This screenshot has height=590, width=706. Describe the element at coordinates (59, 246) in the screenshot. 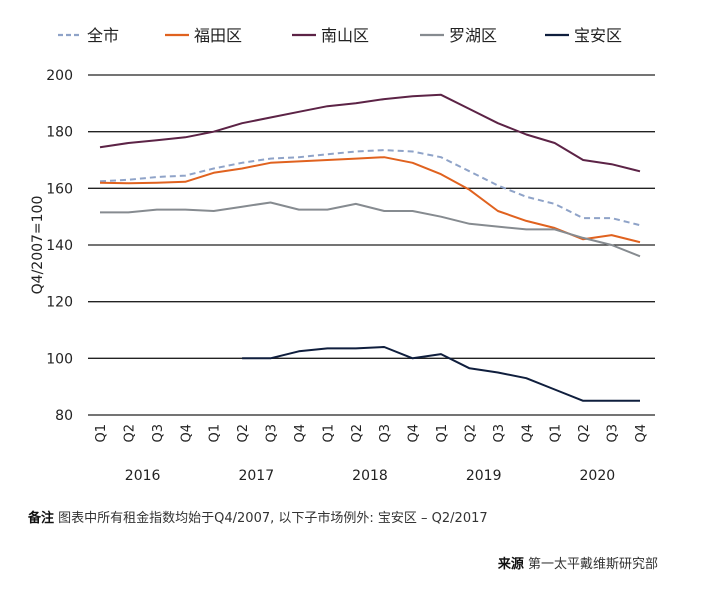

I see `y-tick-label: 140` at that location.